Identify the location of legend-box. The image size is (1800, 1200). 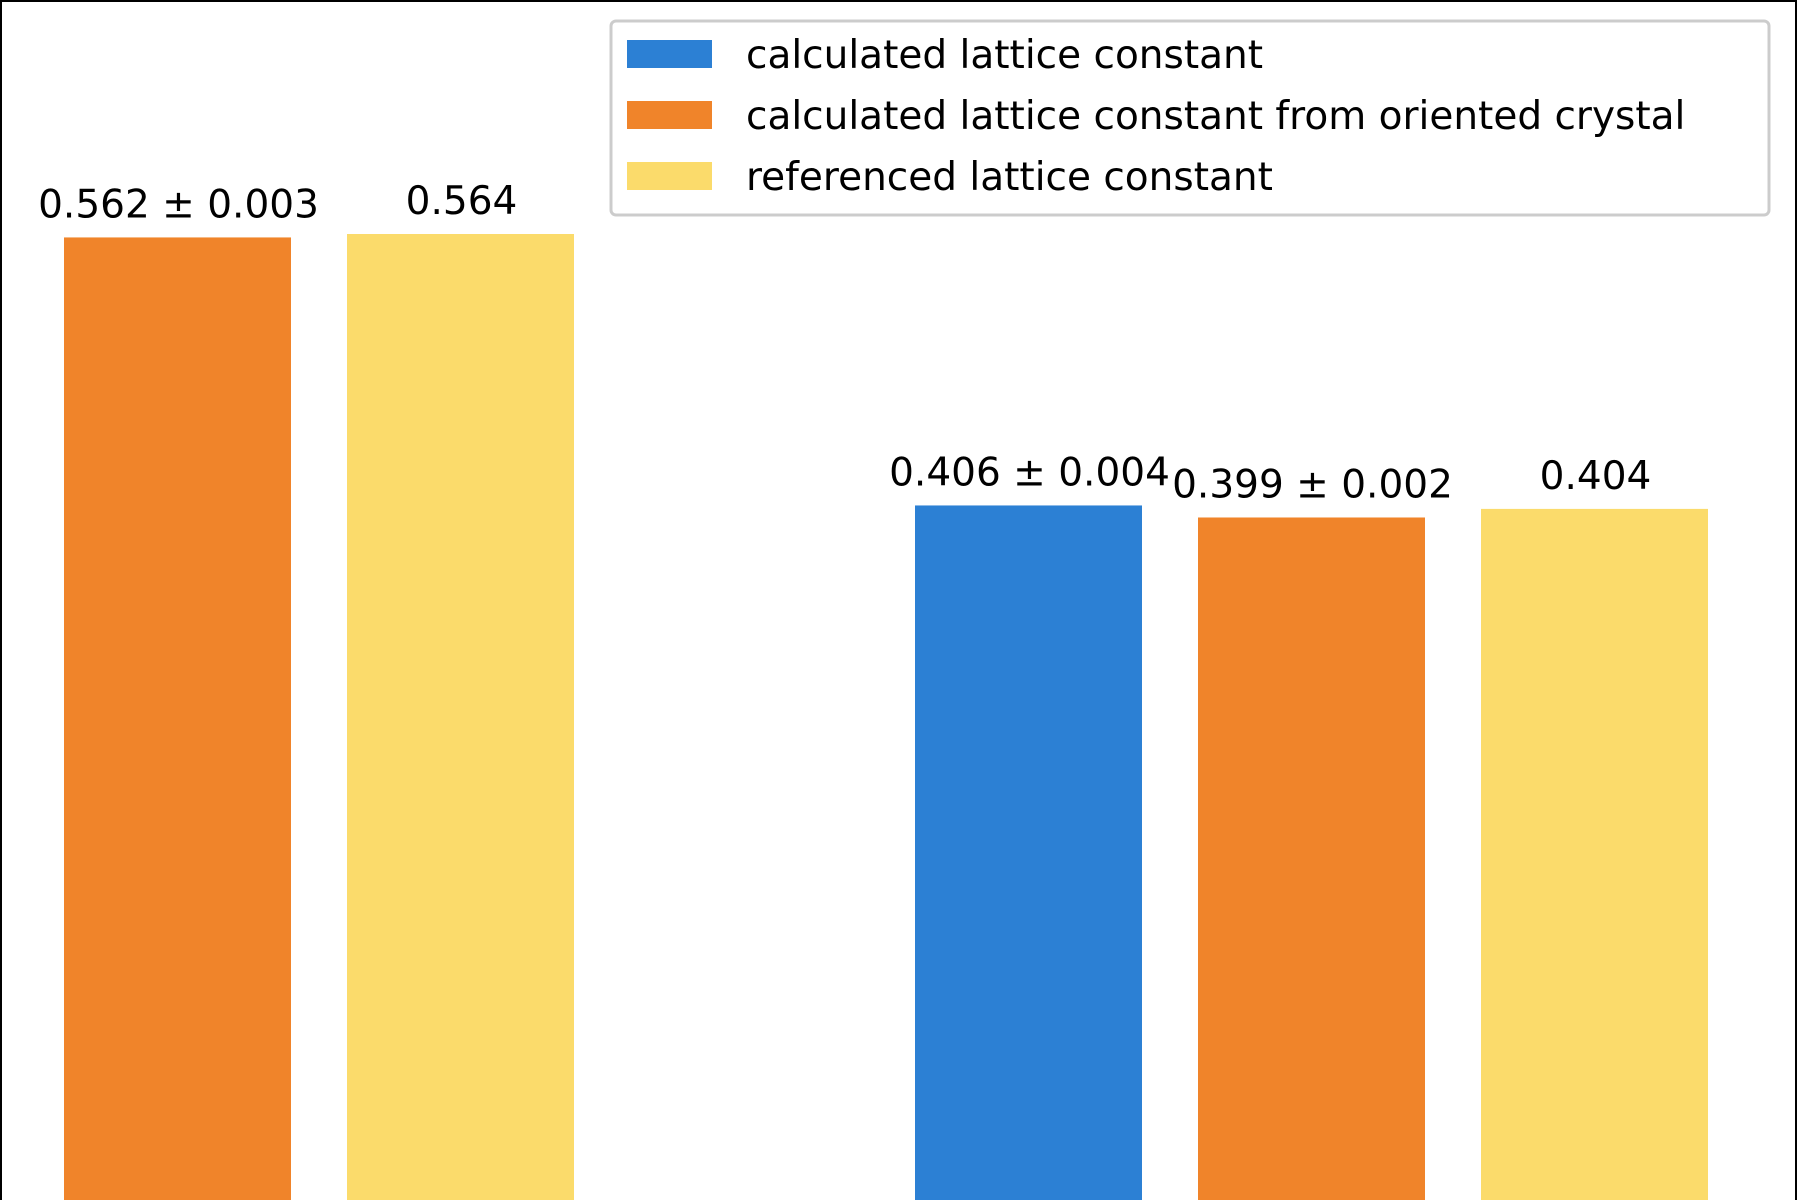
(1190, 118).